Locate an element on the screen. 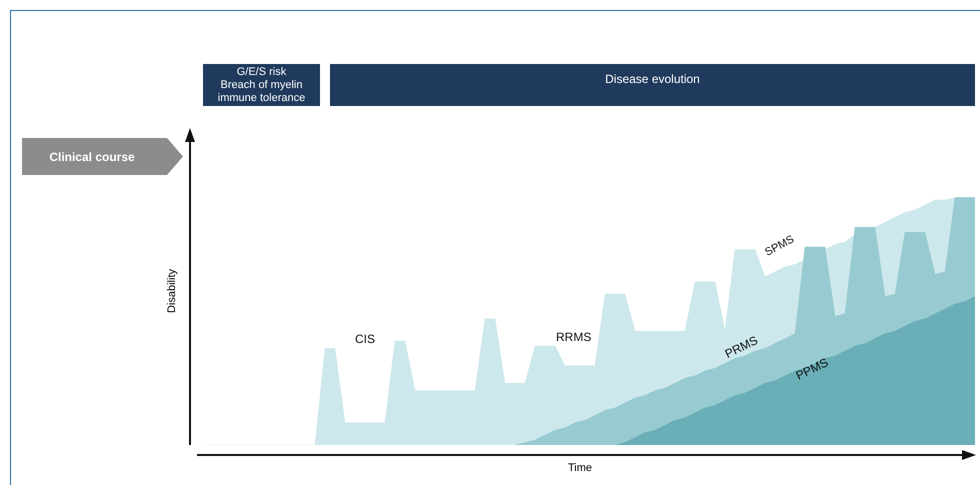 This screenshot has width=980, height=485. x-axis-title: Time is located at coordinates (580, 468).